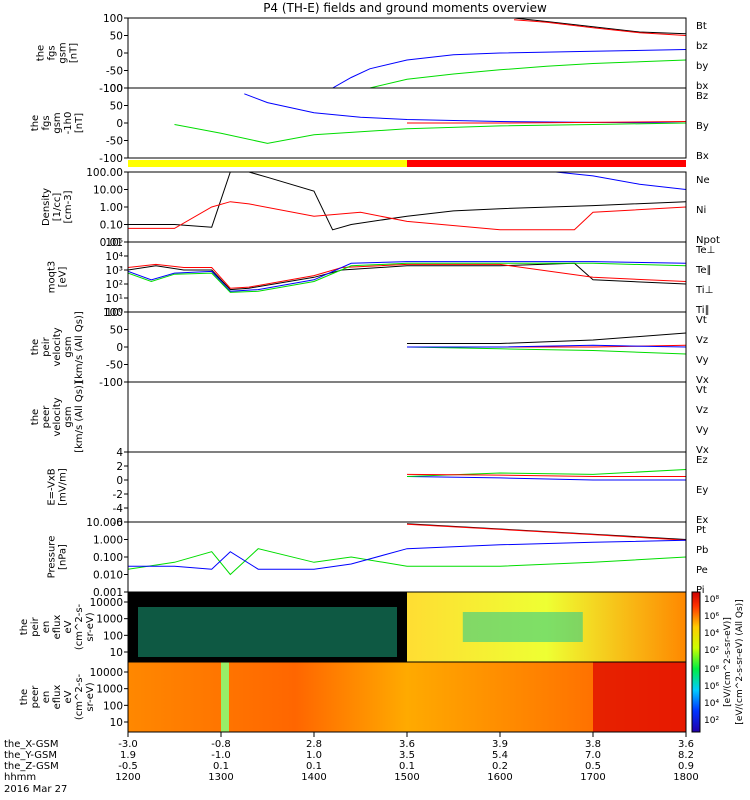  I want to click on mode-bar-fast, so click(546, 163).